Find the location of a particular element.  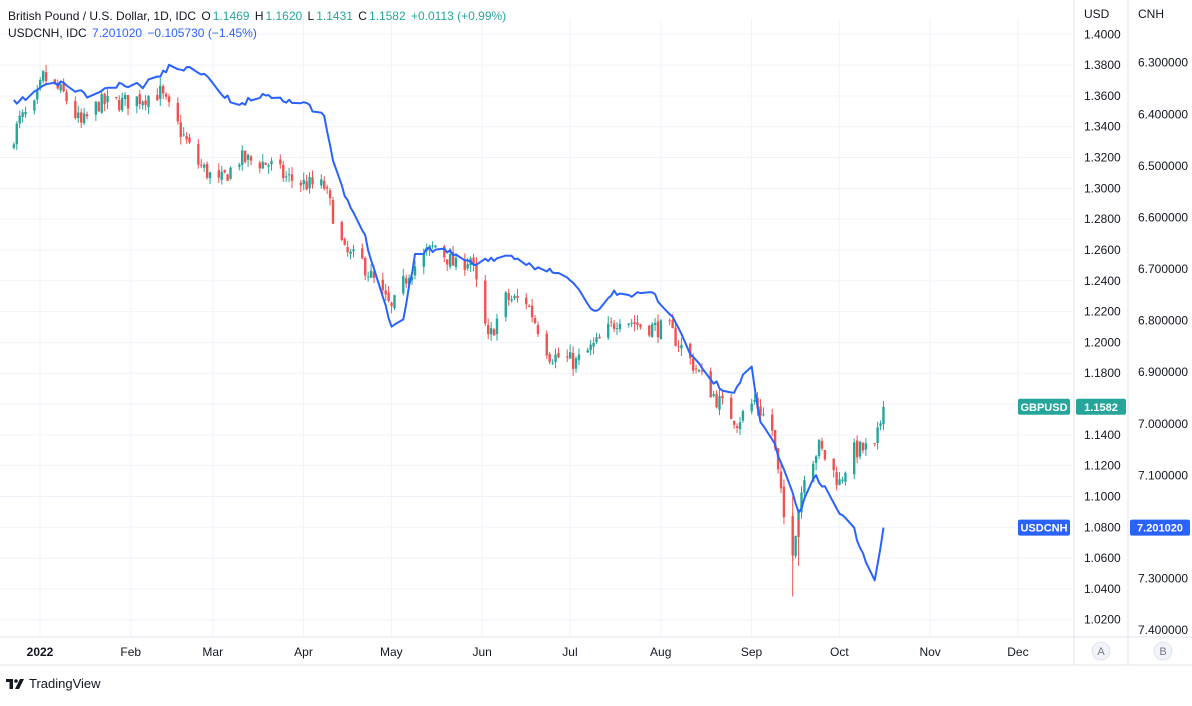

cnh-tick-label: 7.300000 is located at coordinates (1163, 579).